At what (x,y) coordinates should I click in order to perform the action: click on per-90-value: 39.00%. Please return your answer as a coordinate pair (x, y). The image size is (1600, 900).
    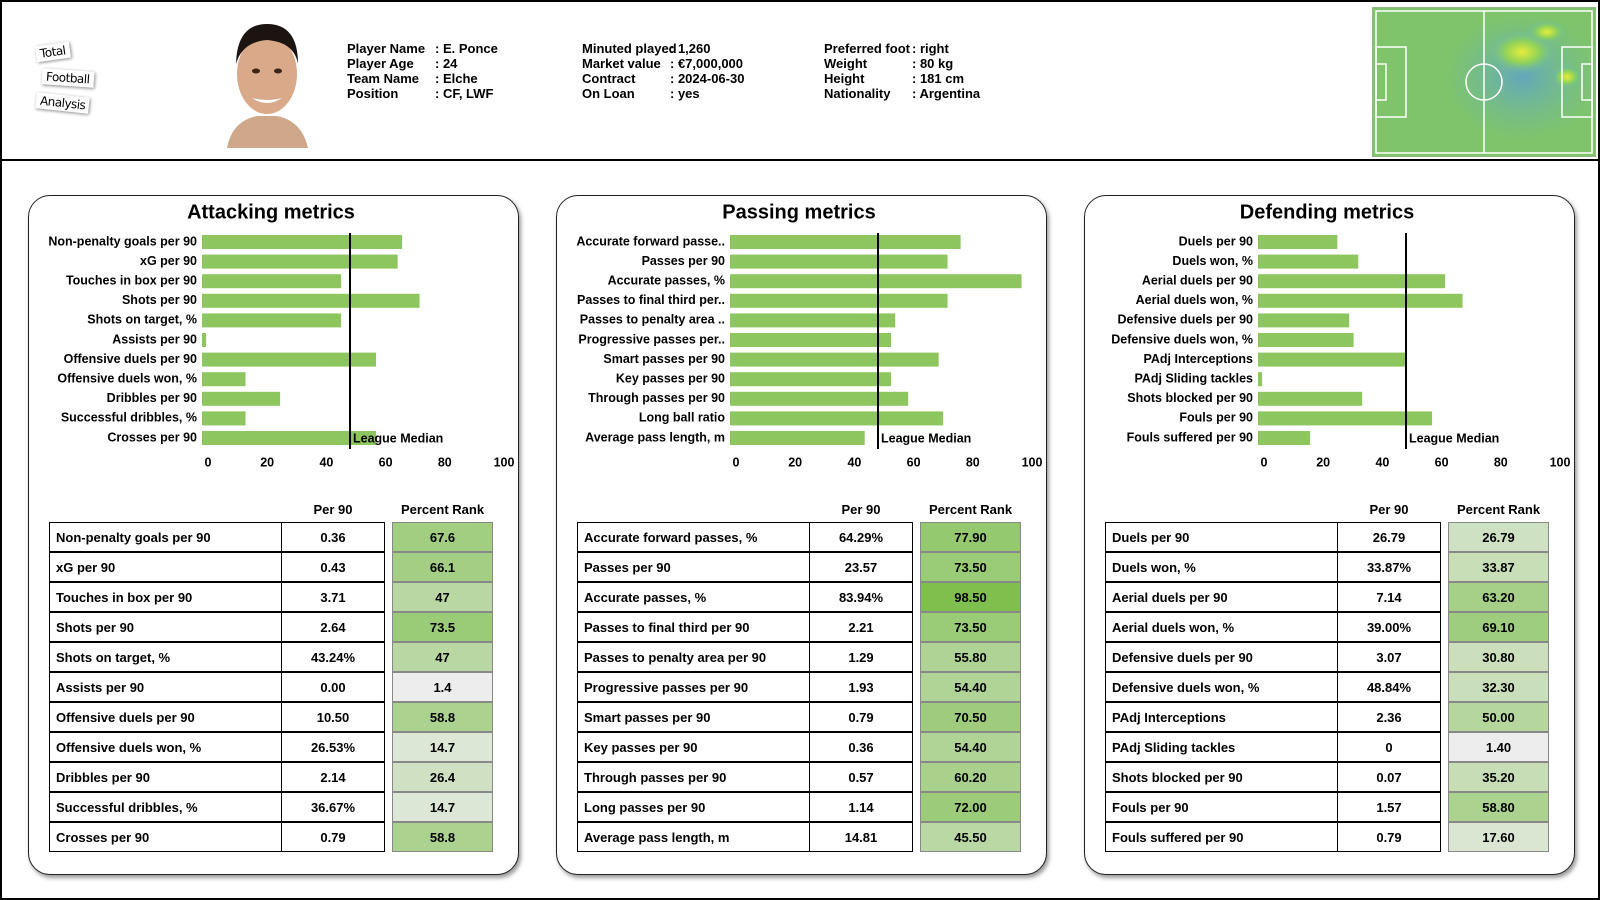
    Looking at the image, I should click on (1389, 627).